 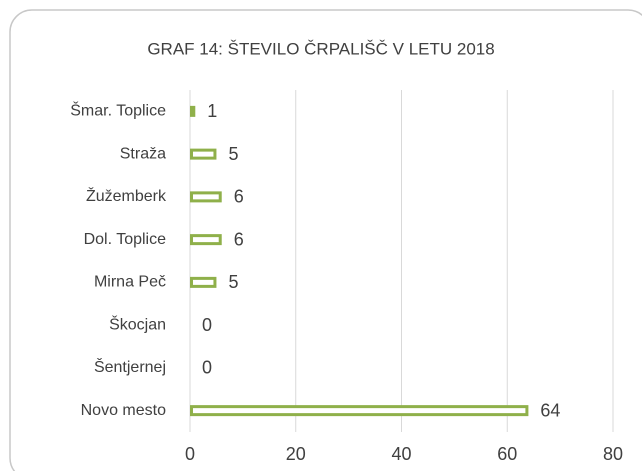 What do you see at coordinates (190, 454) in the screenshot?
I see `x-tick-label: 0` at bounding box center [190, 454].